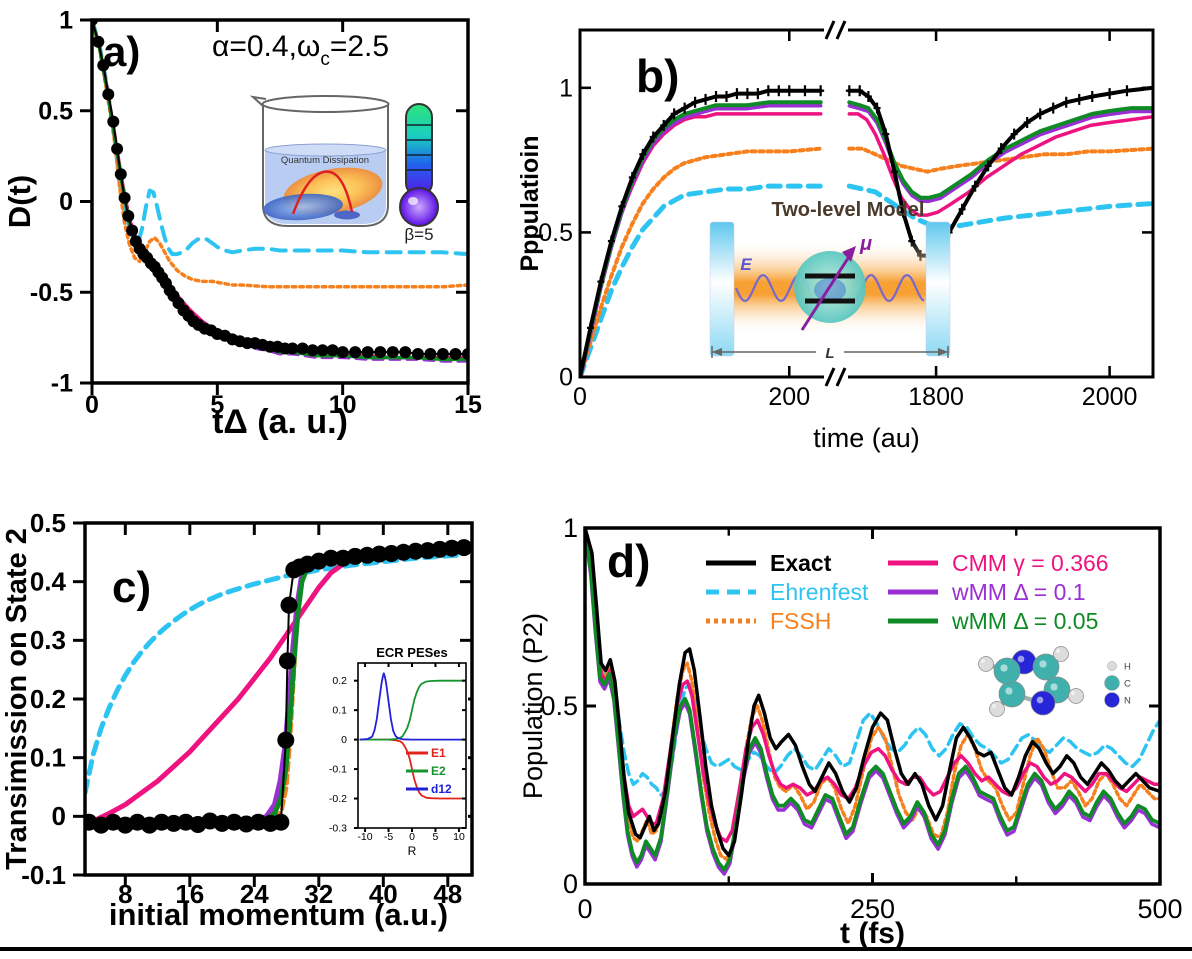 This screenshot has width=1192, height=959. Describe the element at coordinates (628, 561) in the screenshot. I see `panel-d-label: d)` at that location.